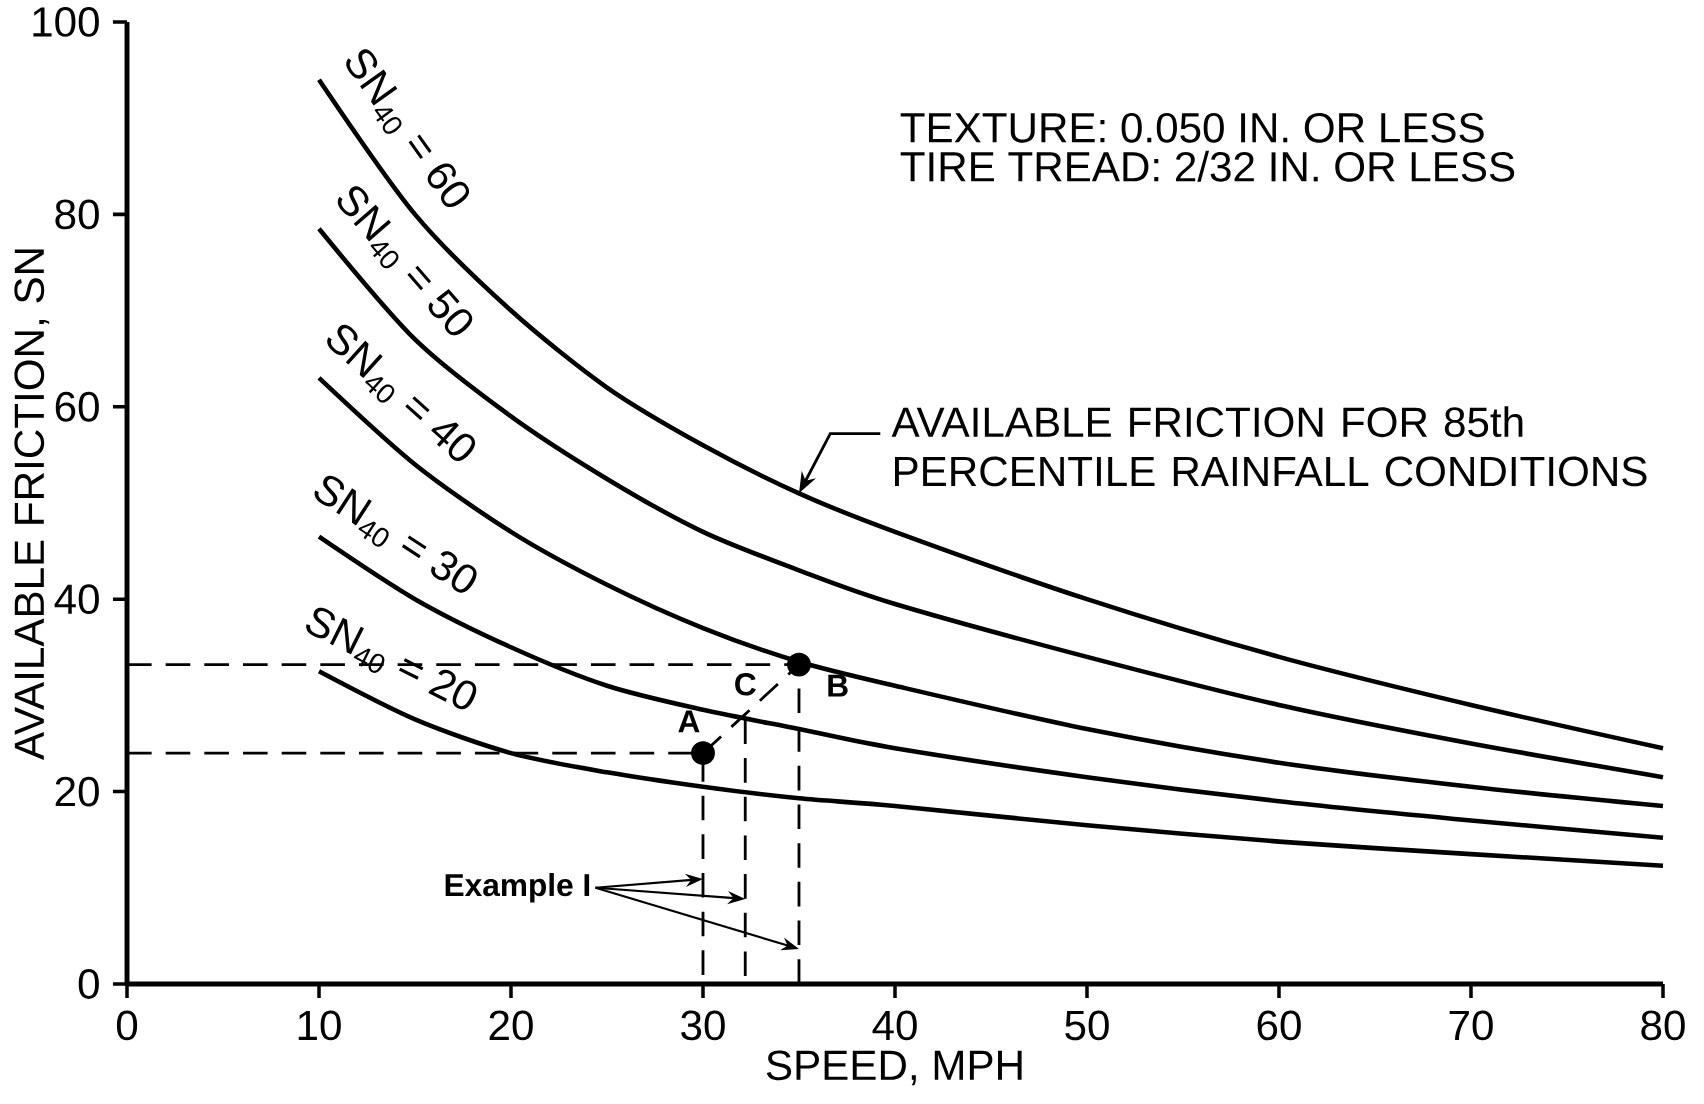 Image resolution: width=1704 pixels, height=1104 pixels. I want to click on x-tick-label: 20, so click(511, 1025).